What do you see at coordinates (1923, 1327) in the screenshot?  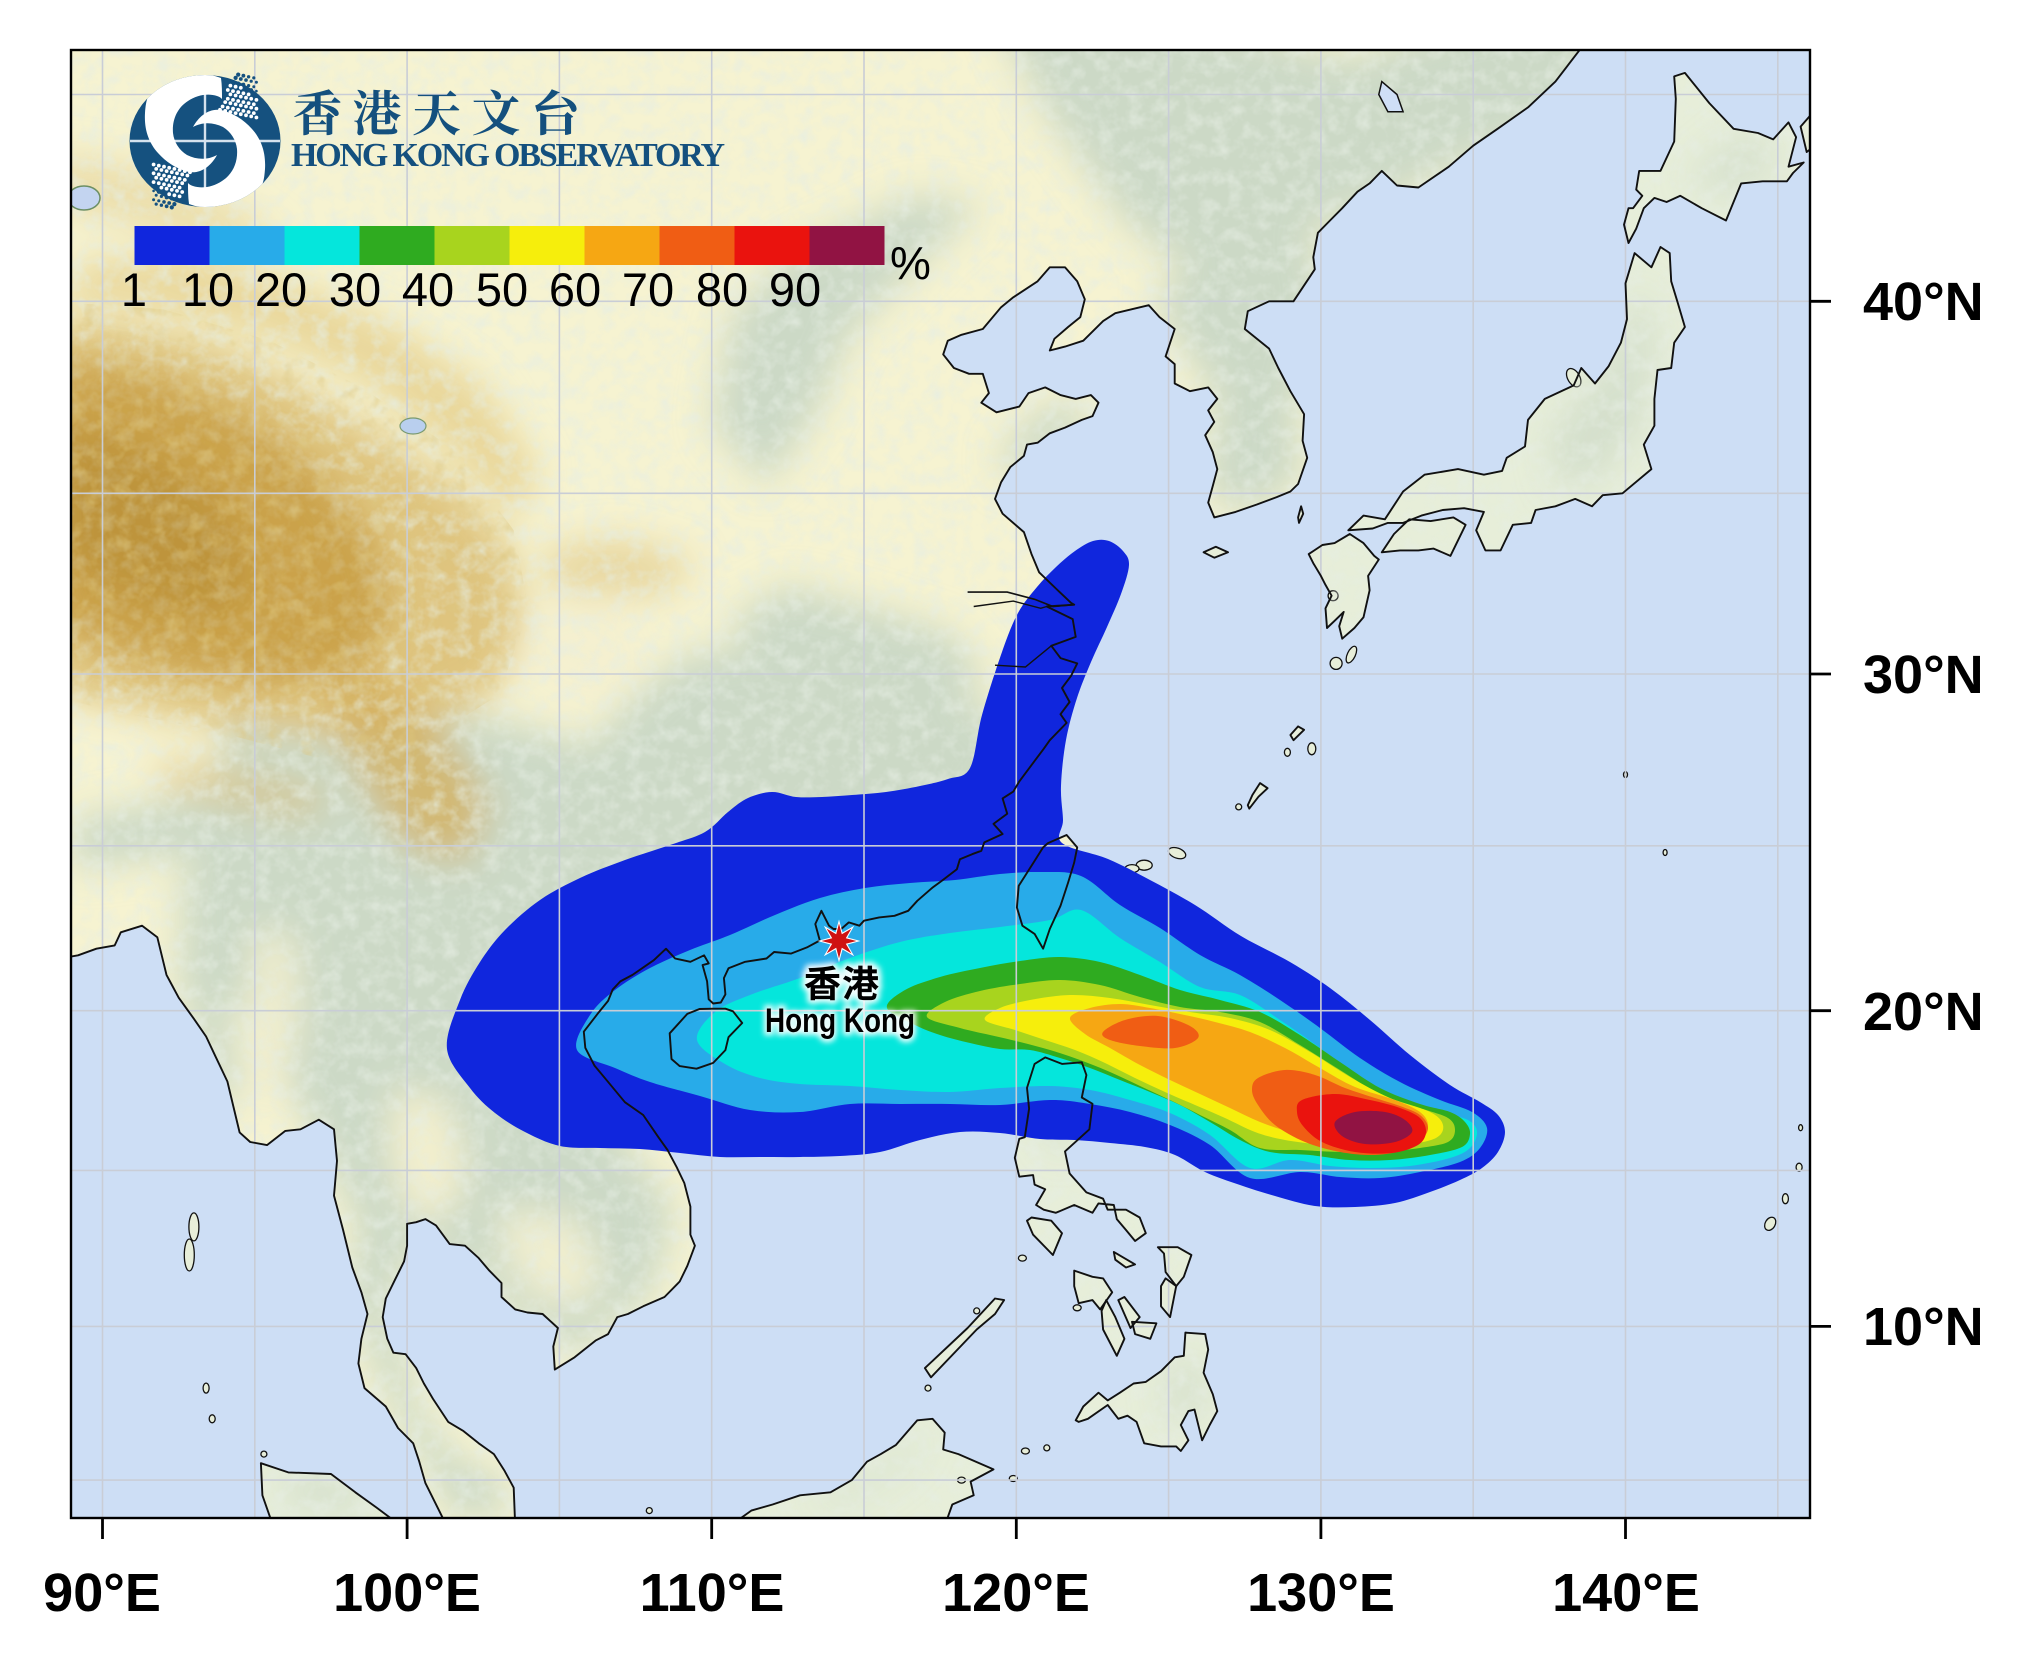 I see `svg-text: 10°N` at bounding box center [1923, 1327].